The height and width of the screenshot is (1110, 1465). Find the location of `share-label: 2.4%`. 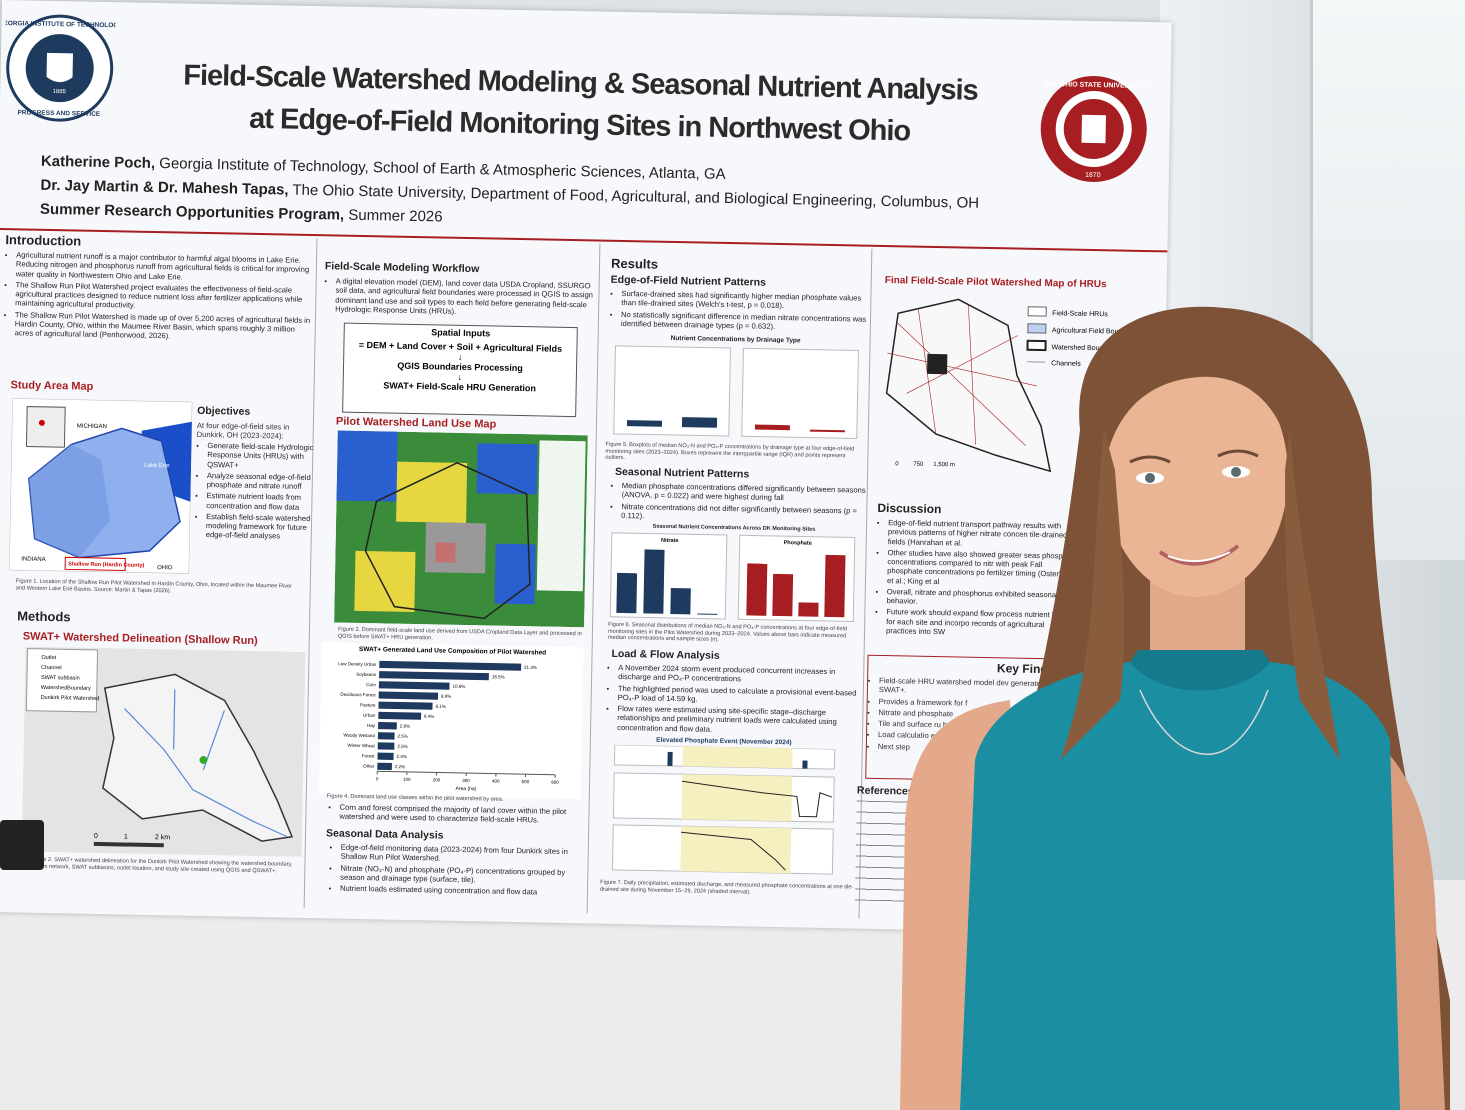

share-label: 2.4% is located at coordinates (402, 756).